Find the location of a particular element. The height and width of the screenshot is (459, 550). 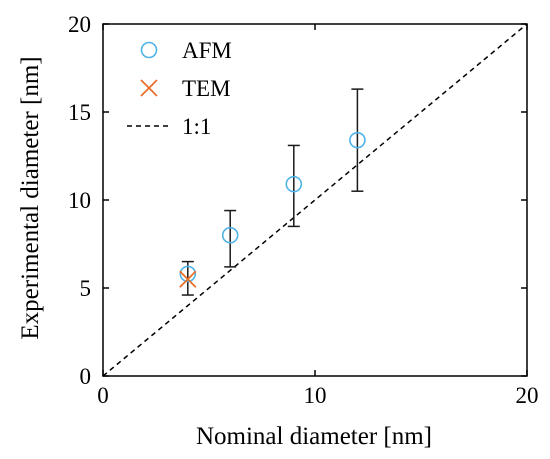

legend-tem-label: TEM is located at coordinates (206, 88).